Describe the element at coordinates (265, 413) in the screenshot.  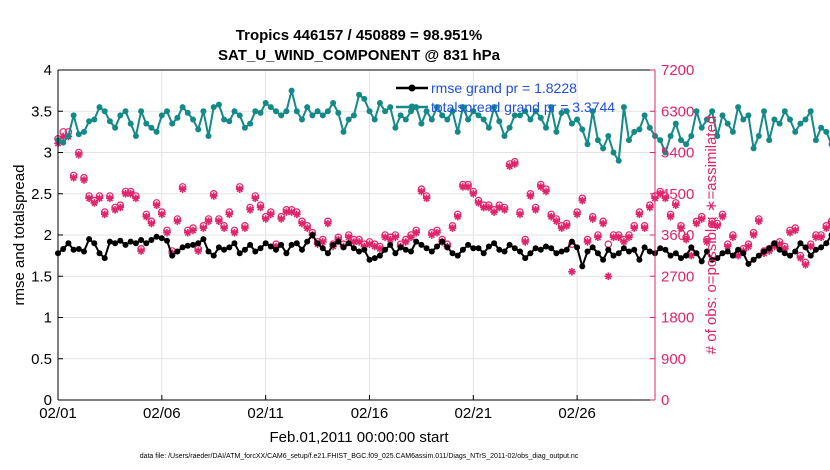
I see `x-tick-label: 02/11` at that location.